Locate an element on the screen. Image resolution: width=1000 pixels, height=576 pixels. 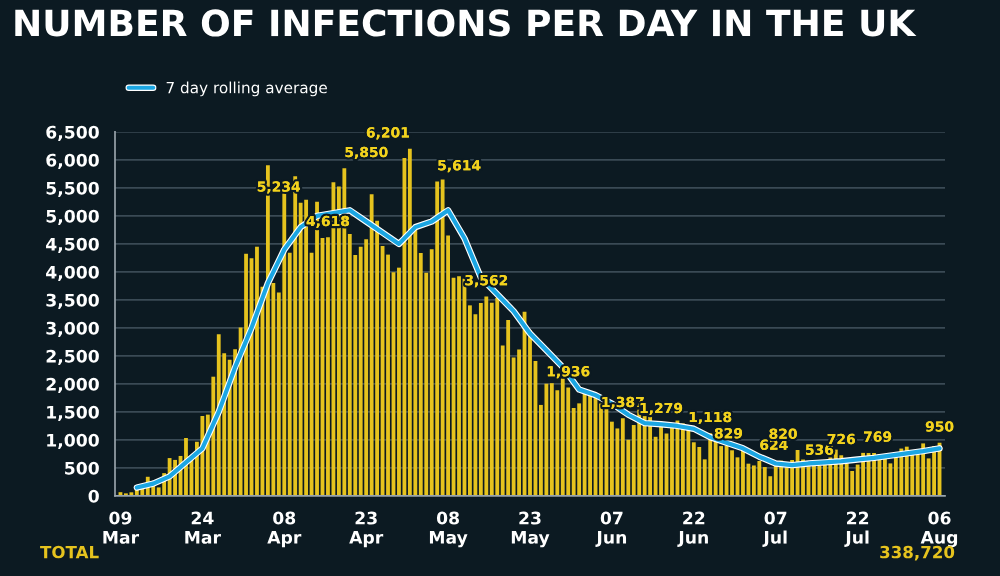
x-tick-label: 23 May is located at coordinates (530, 529).